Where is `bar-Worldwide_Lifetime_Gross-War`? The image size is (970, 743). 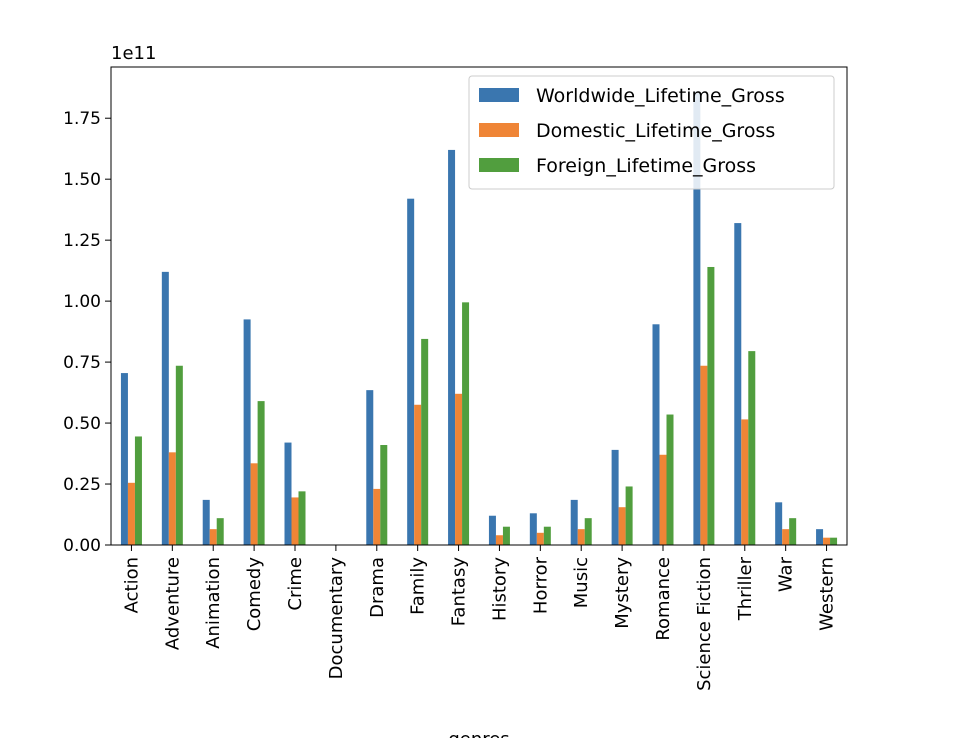
bar-Worldwide_Lifetime_Gross-War is located at coordinates (779, 523).